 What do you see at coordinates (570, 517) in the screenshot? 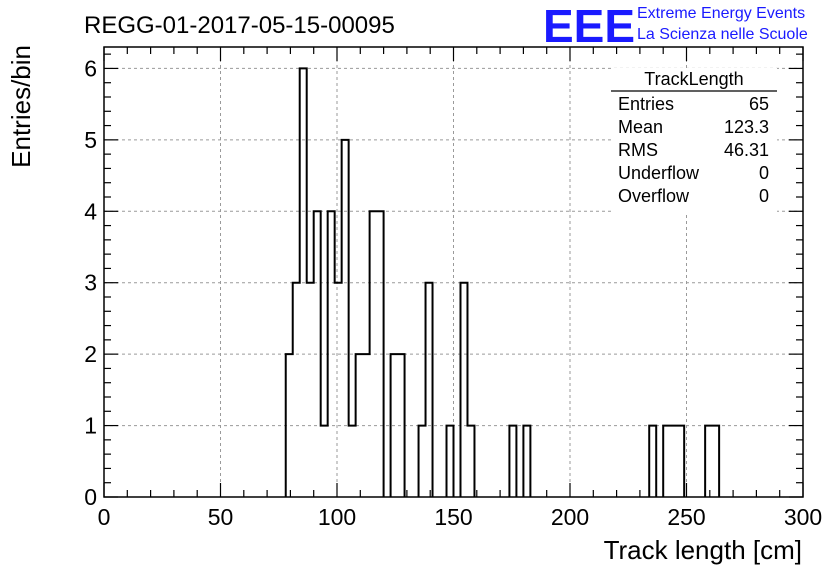
I see `x-tick-label: 200` at bounding box center [570, 517].